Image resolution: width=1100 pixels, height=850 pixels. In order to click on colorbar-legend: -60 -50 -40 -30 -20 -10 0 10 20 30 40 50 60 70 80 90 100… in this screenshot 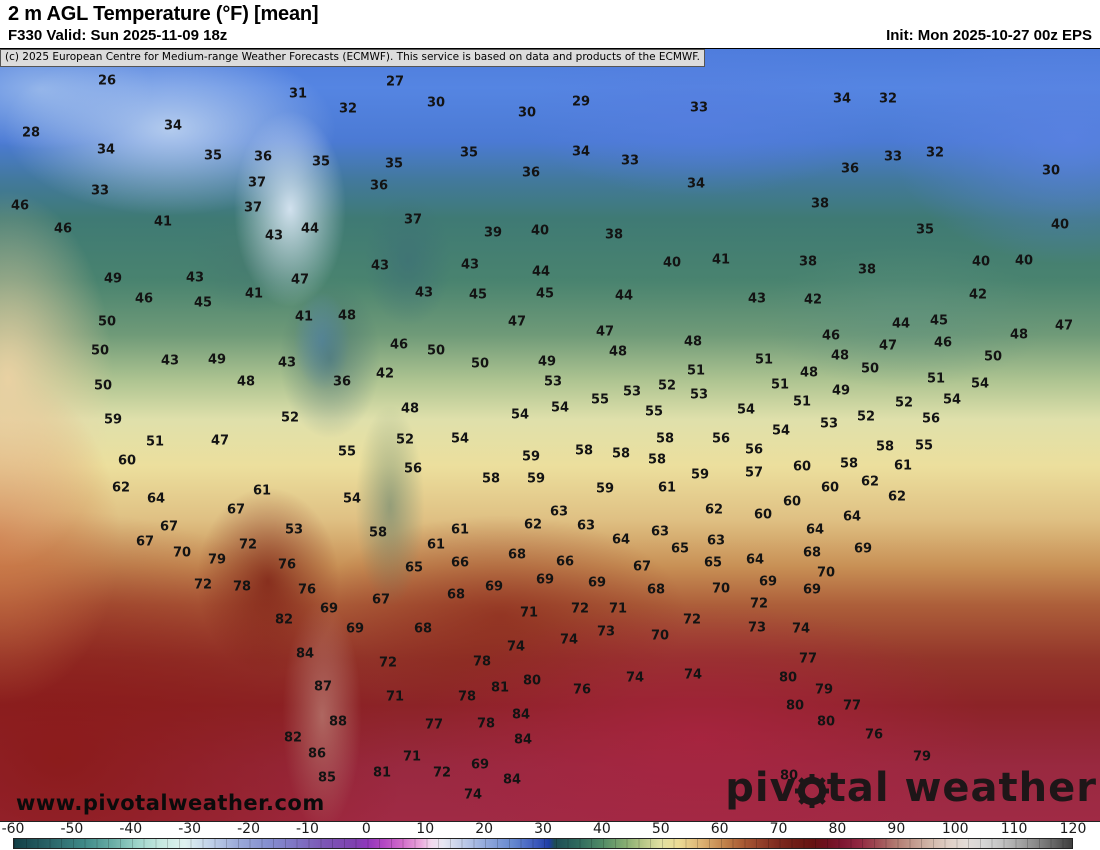, I will do `click(550, 836)`.